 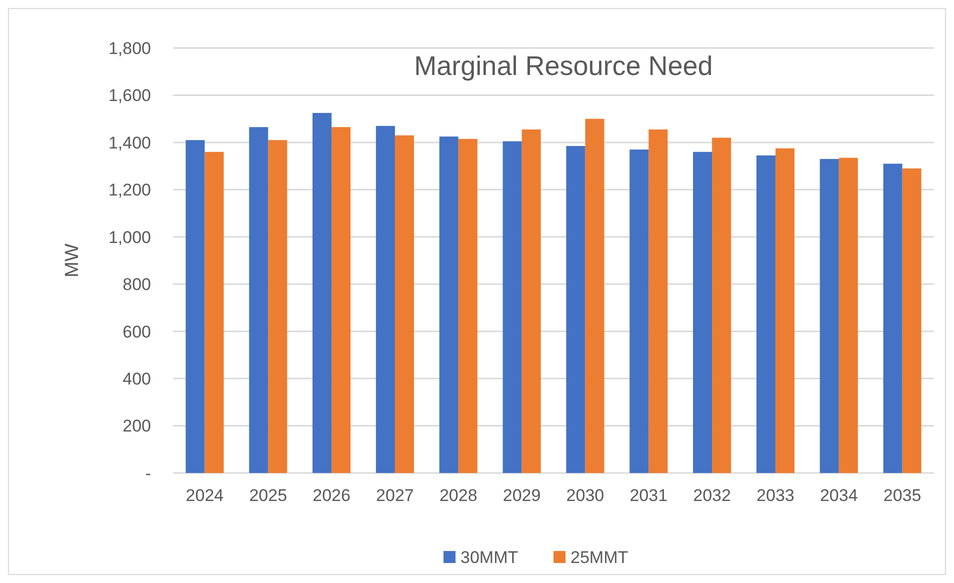 I want to click on y-tick-label: -, so click(x=148, y=473).